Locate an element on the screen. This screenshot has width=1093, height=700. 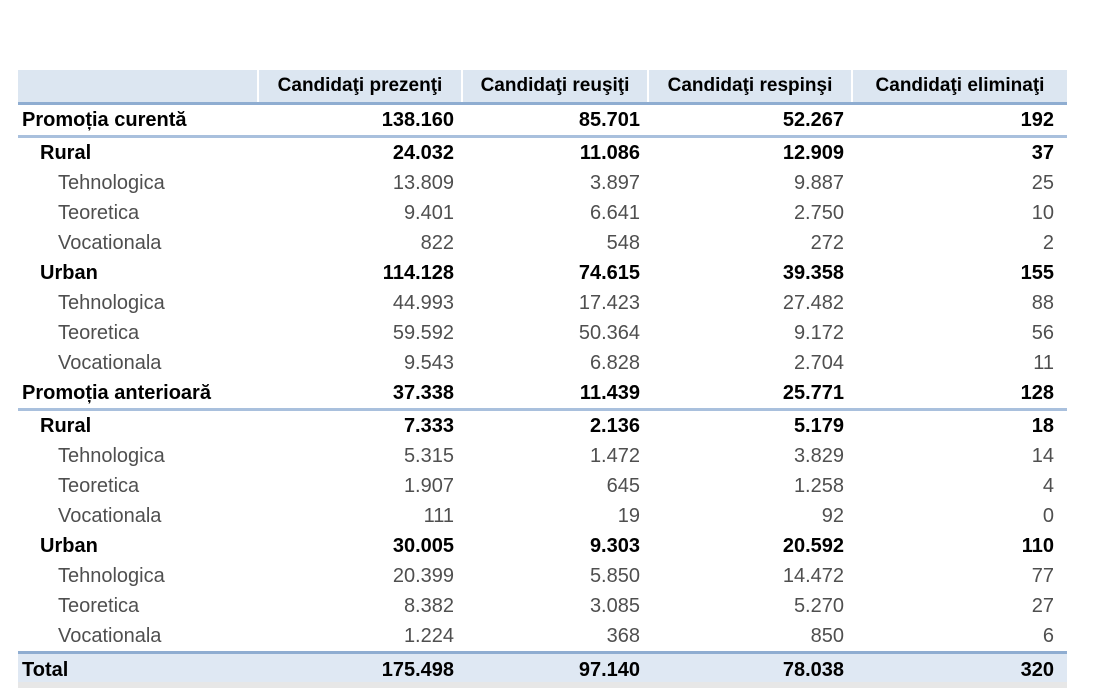
table-row-total: Total 175.498 97.140 78.038 320 is located at coordinates (542, 668).